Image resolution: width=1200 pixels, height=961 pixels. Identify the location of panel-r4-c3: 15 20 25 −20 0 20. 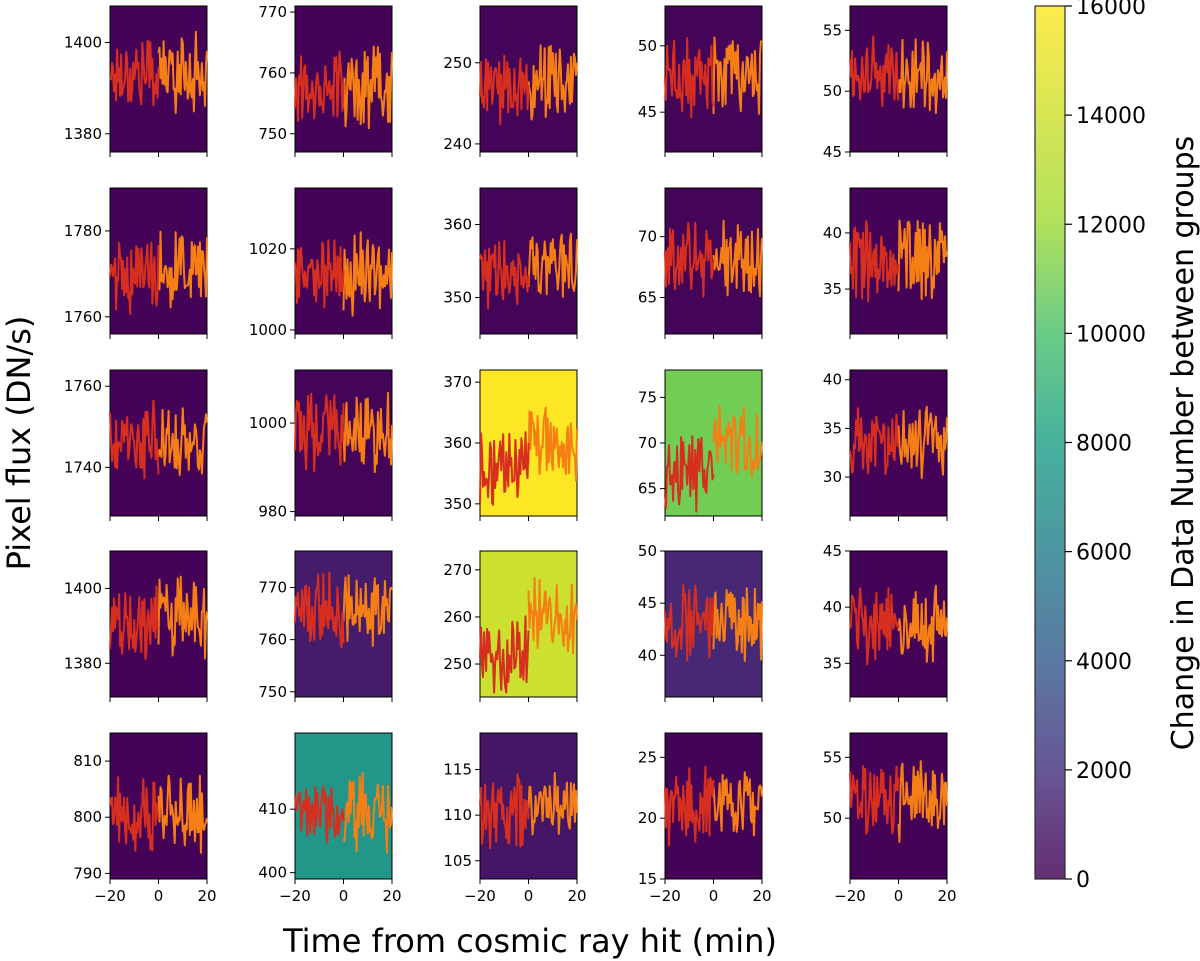
(705, 818).